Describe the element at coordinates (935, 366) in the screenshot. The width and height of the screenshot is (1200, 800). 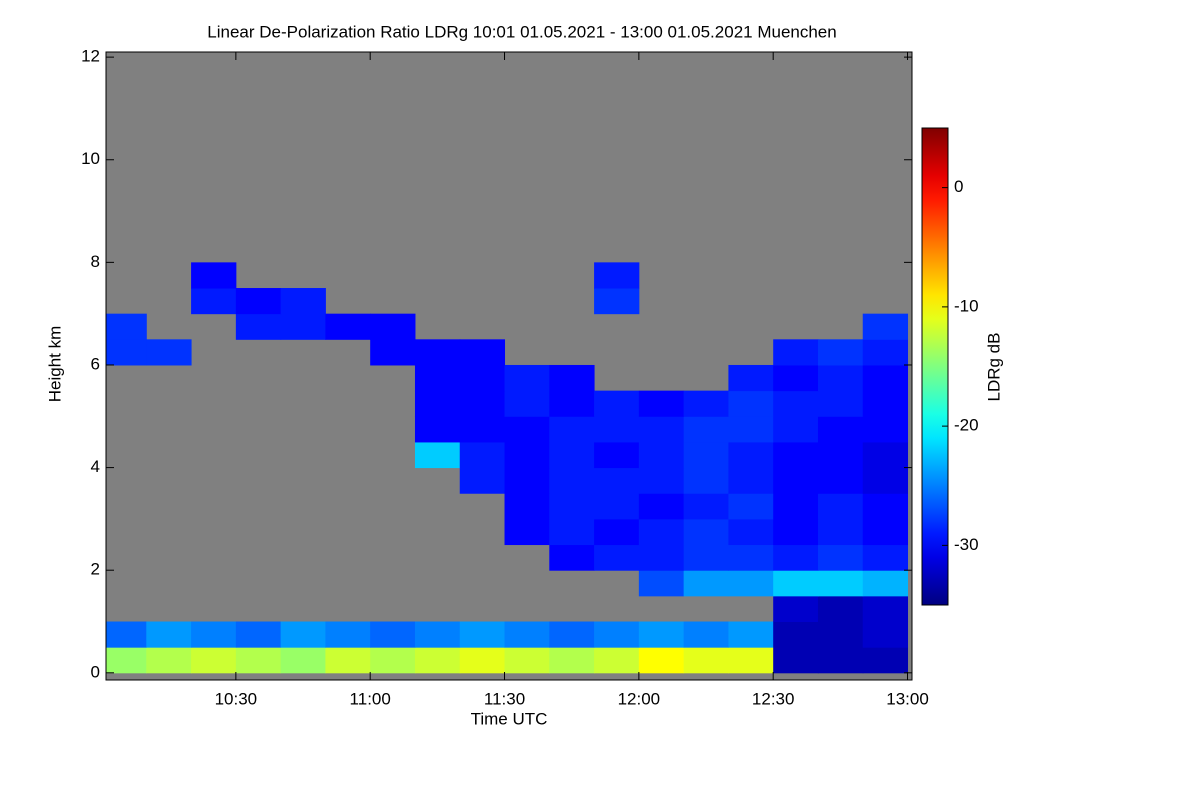
I see `colorbar` at that location.